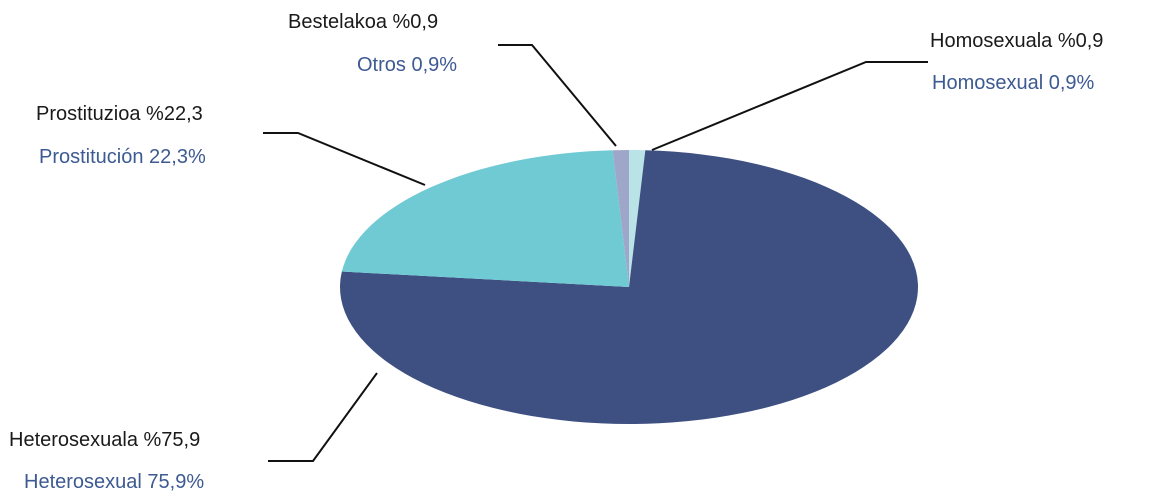 This screenshot has width=1165, height=494. Describe the element at coordinates (557, 95) in the screenshot. I see `leader-line-otros` at that location.